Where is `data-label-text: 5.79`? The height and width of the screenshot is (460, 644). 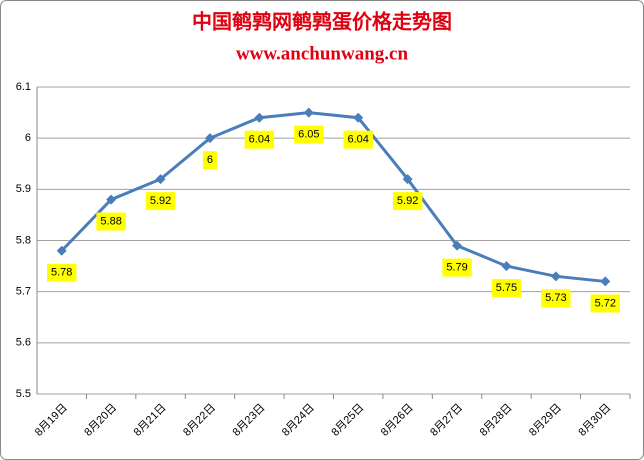
data-label-text: 5.79 is located at coordinates (456, 268).